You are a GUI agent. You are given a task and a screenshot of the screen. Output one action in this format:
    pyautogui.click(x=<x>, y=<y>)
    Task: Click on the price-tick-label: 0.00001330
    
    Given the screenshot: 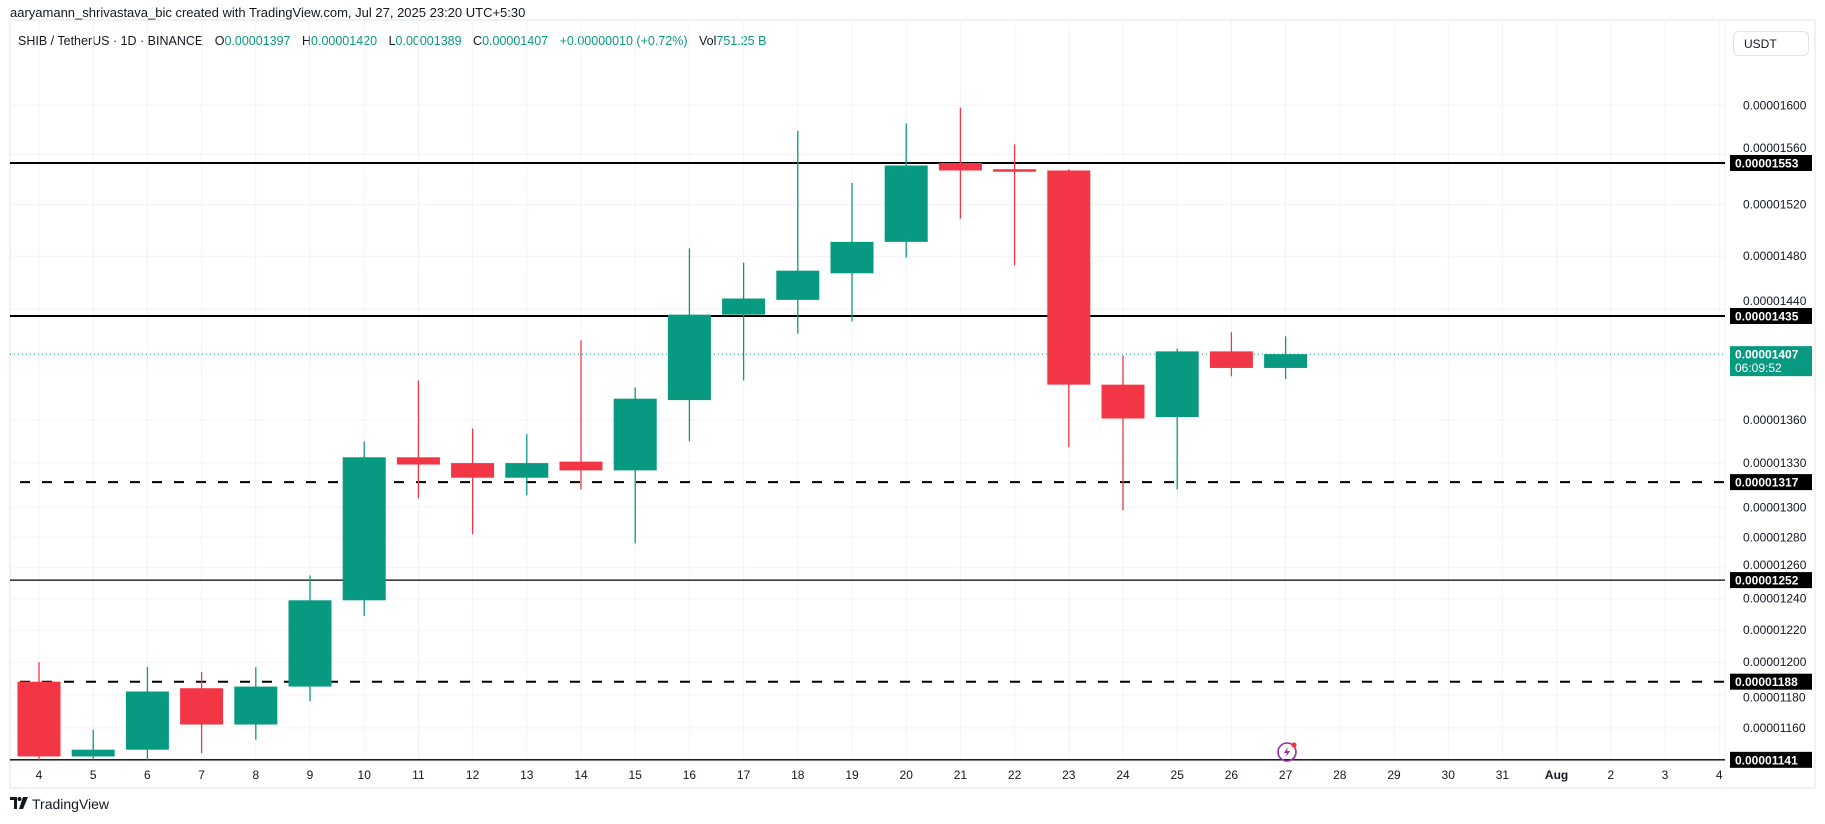 What is the action you would take?
    pyautogui.click(x=1775, y=463)
    